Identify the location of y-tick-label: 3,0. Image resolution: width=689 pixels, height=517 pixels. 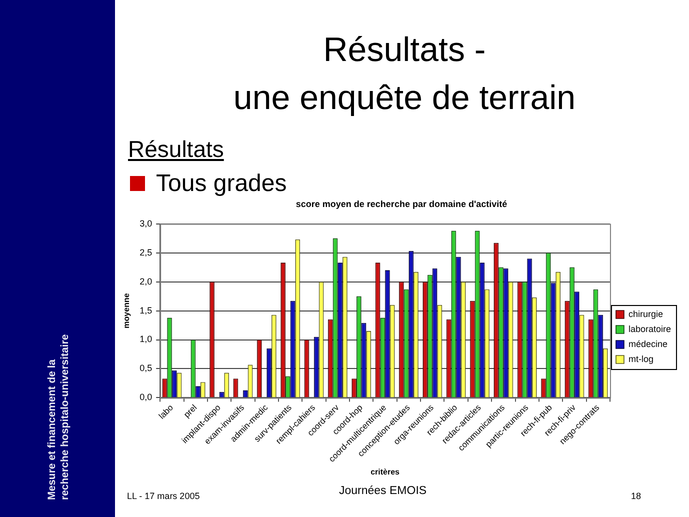
(146, 223).